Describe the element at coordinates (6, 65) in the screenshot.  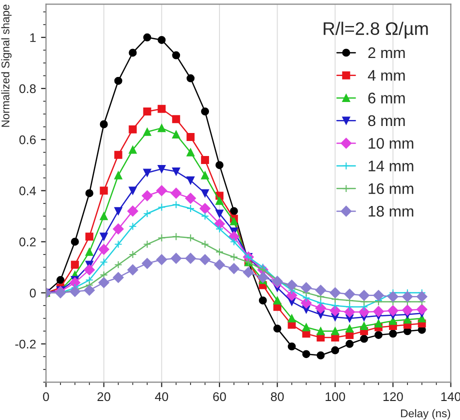
I see `y-axis-title: Normalized Signal shape` at that location.